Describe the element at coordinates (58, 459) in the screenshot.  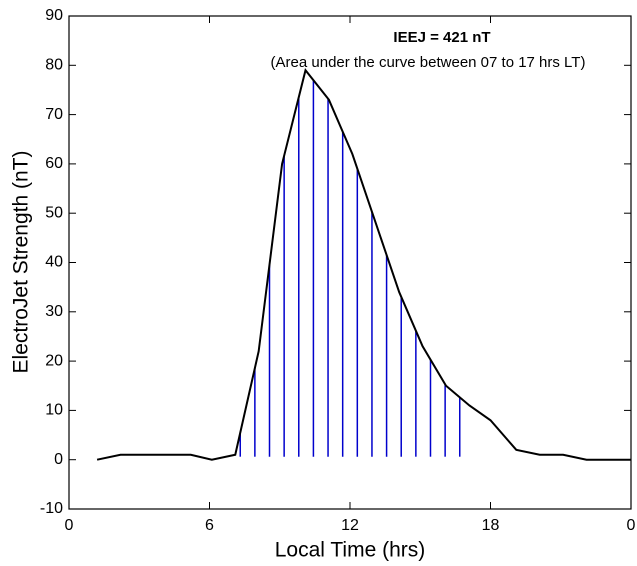
I see `y-tick-label: 0` at that location.